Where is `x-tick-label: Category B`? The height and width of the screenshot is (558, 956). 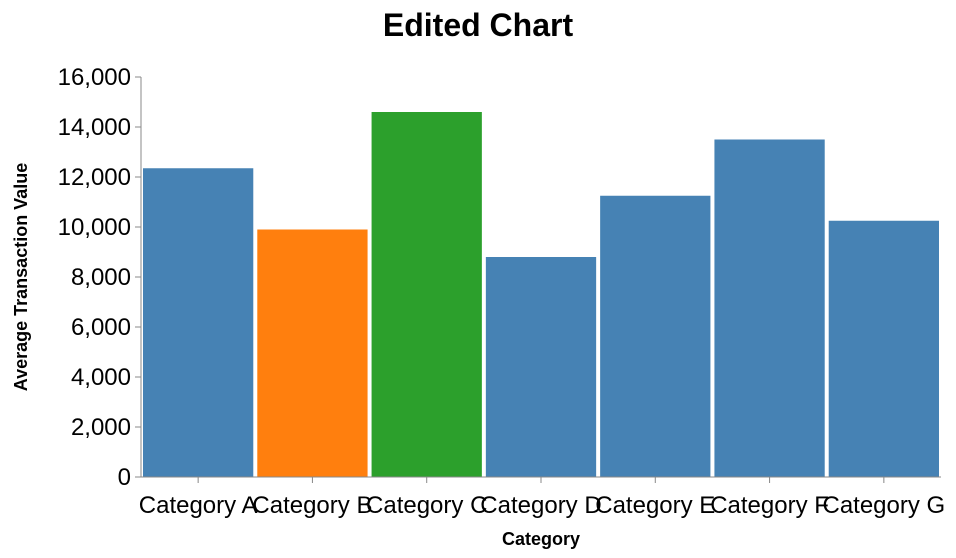
x-tick-label: Category B is located at coordinates (312, 505).